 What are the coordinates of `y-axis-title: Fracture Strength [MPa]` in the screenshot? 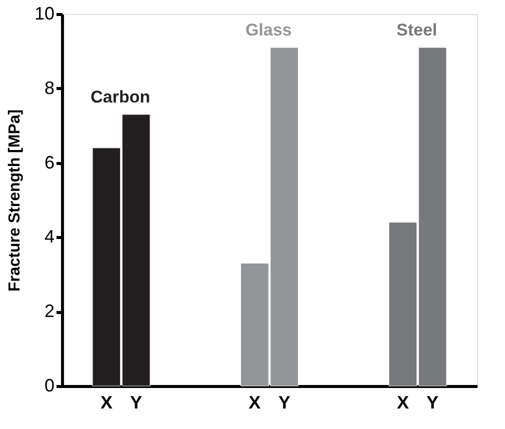 It's located at (15, 200).